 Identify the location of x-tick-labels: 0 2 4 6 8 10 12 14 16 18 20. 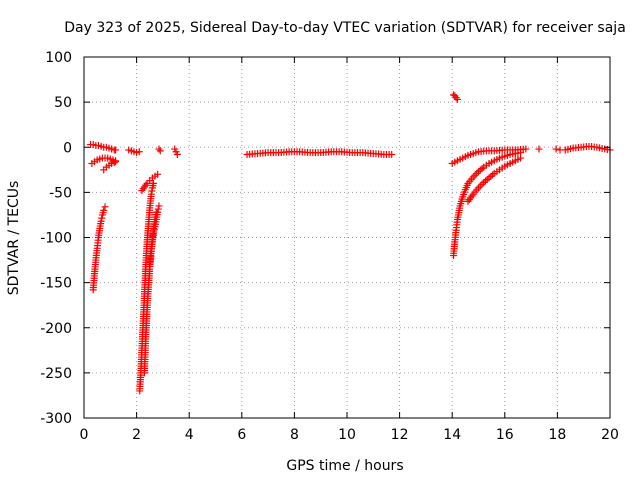
(349, 435).